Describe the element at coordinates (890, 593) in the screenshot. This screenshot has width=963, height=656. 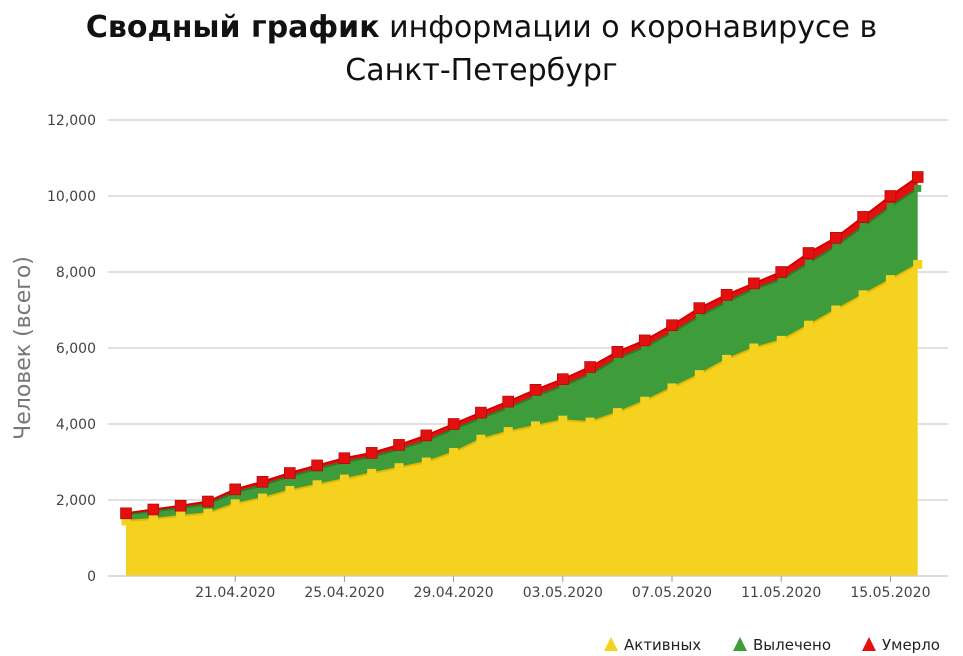
I see `x-tick-label: 15.05.2020` at that location.